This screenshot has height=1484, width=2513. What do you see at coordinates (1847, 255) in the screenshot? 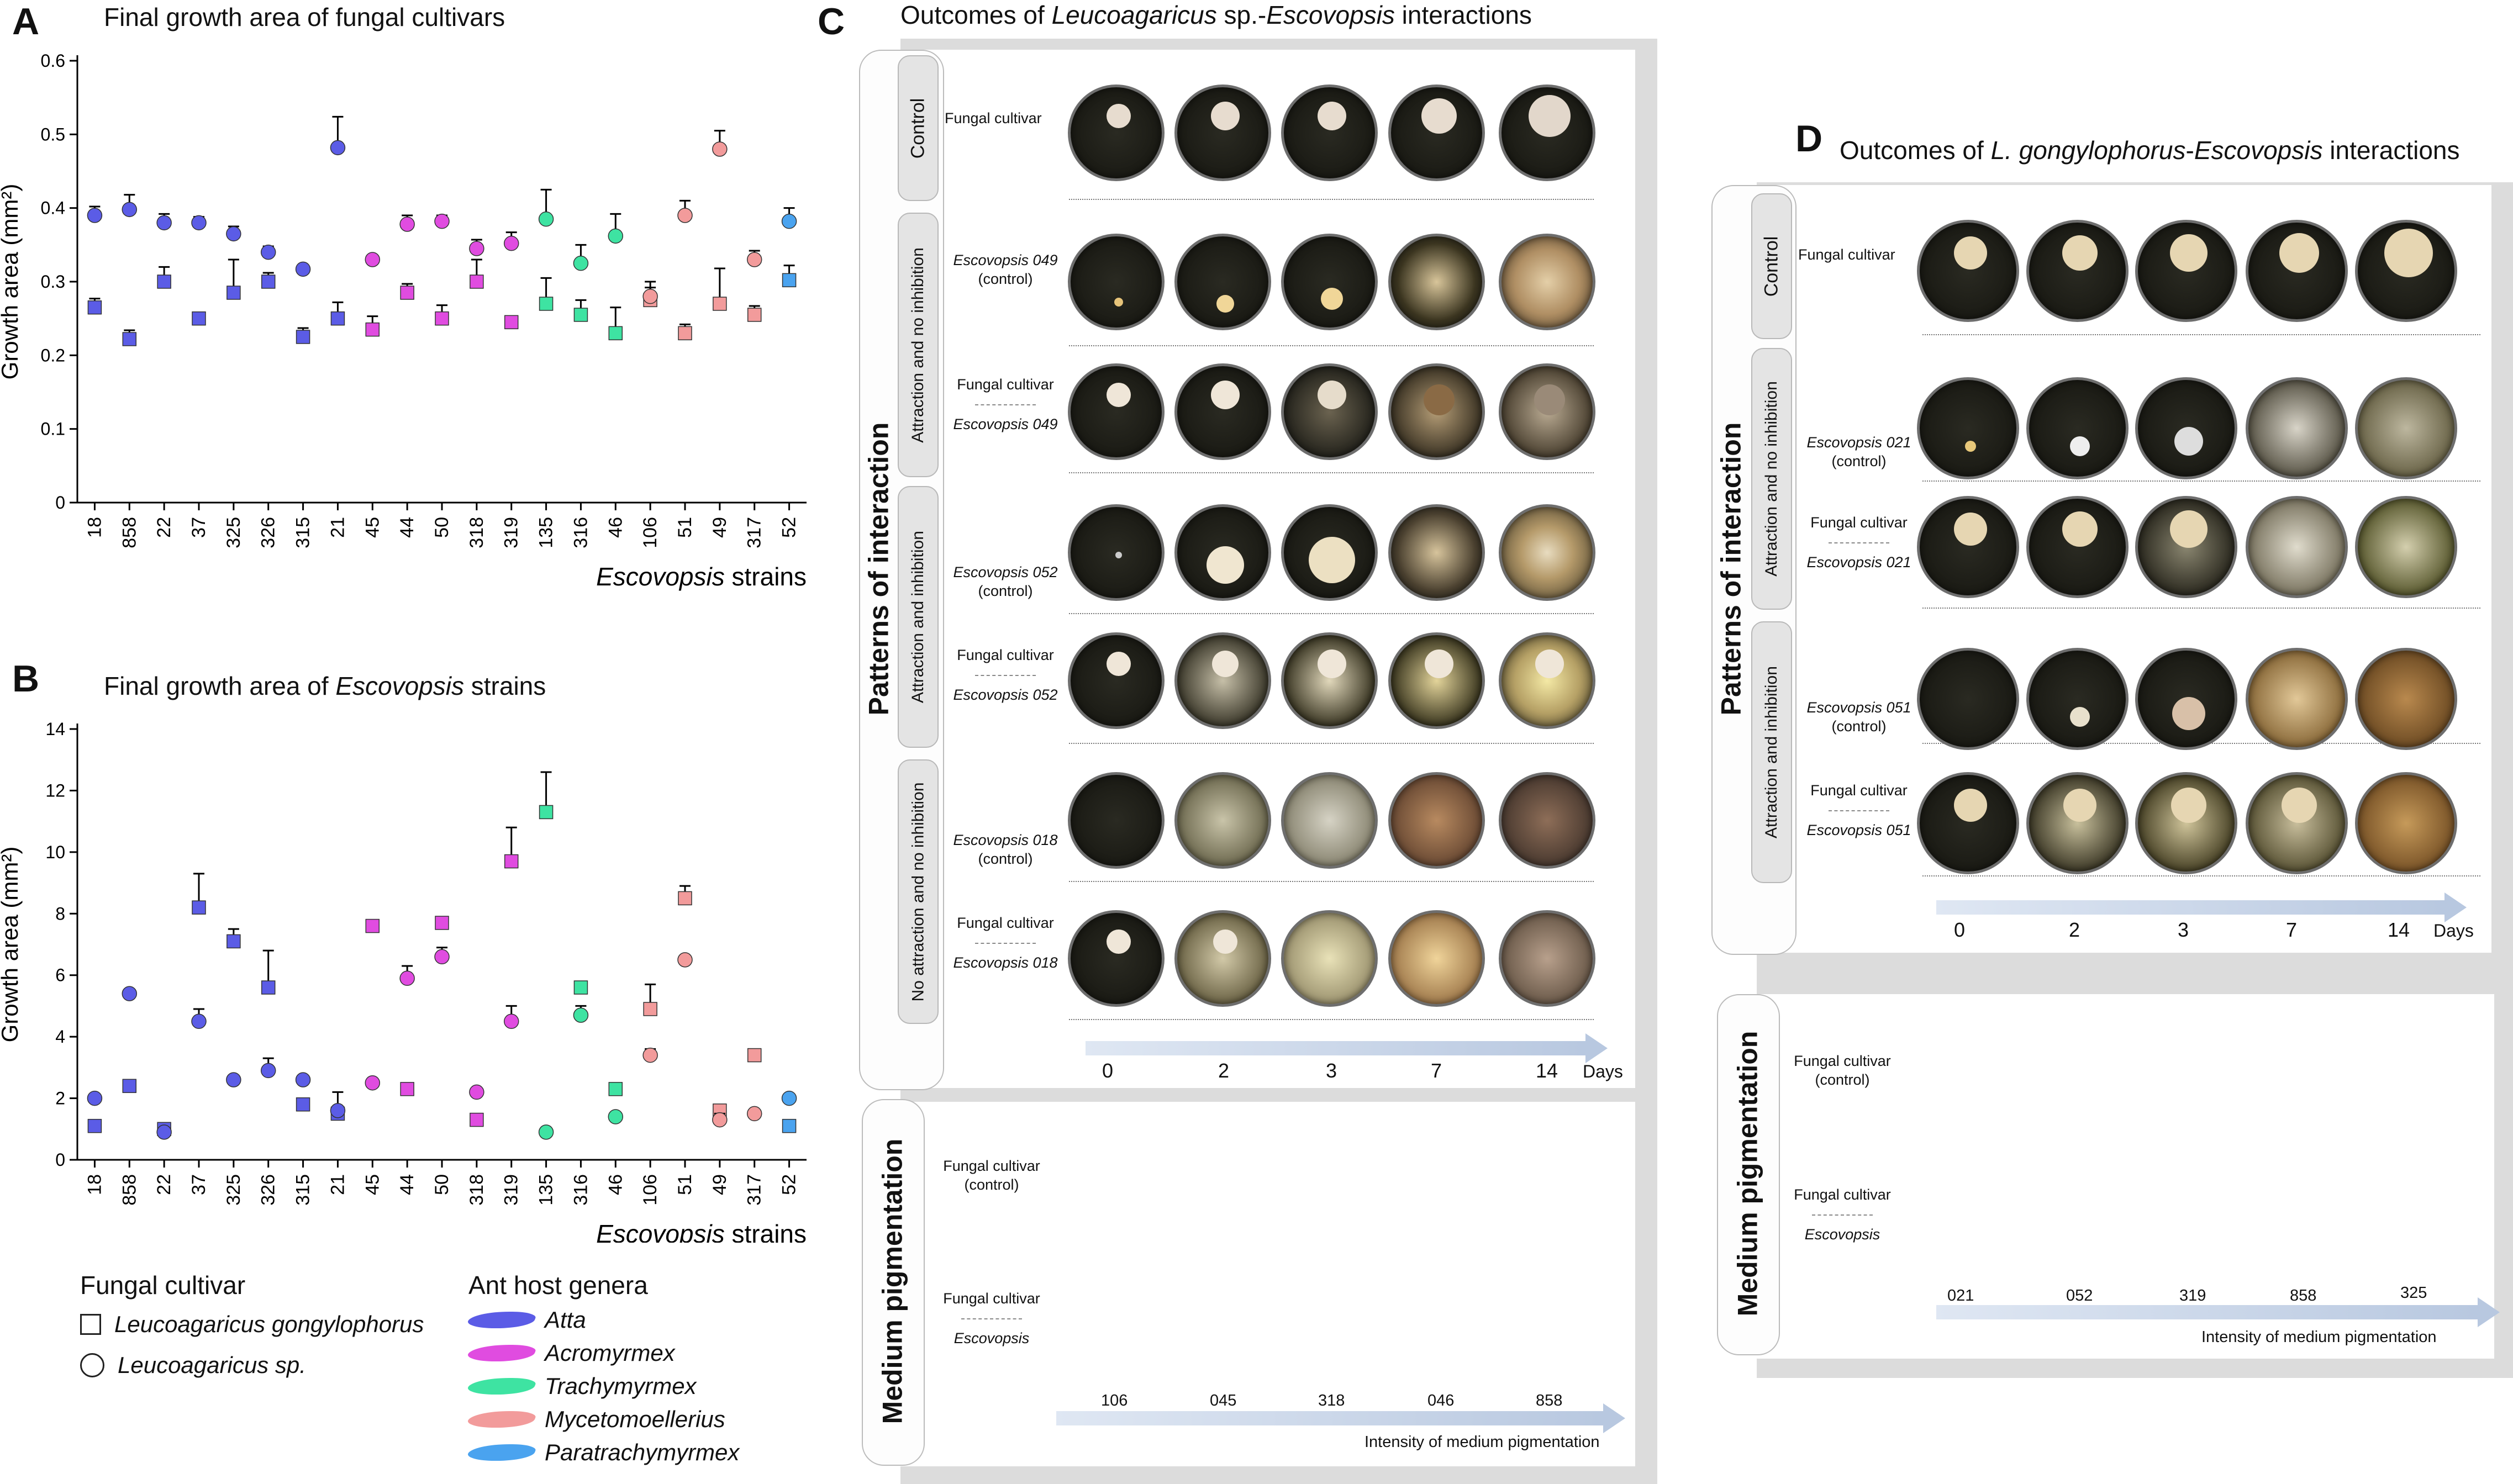
I see `d-row-label-control: Fungal cultivar` at bounding box center [1847, 255].